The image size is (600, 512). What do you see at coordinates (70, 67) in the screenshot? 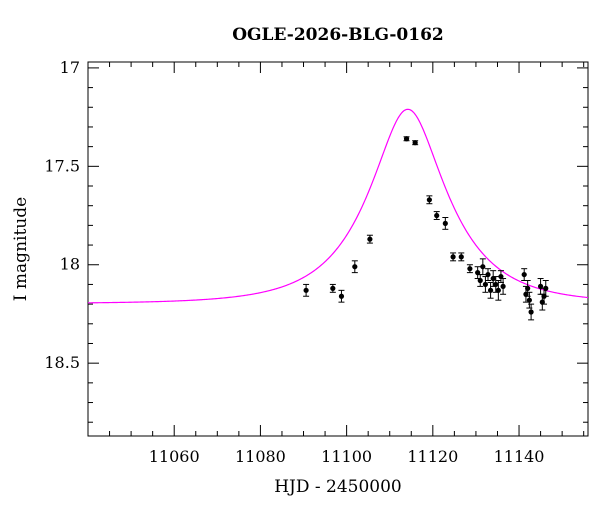
I see `y-tick-label: 17` at bounding box center [70, 67].